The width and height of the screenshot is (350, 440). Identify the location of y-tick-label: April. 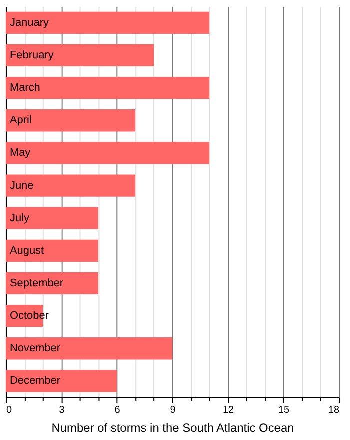
(21, 120).